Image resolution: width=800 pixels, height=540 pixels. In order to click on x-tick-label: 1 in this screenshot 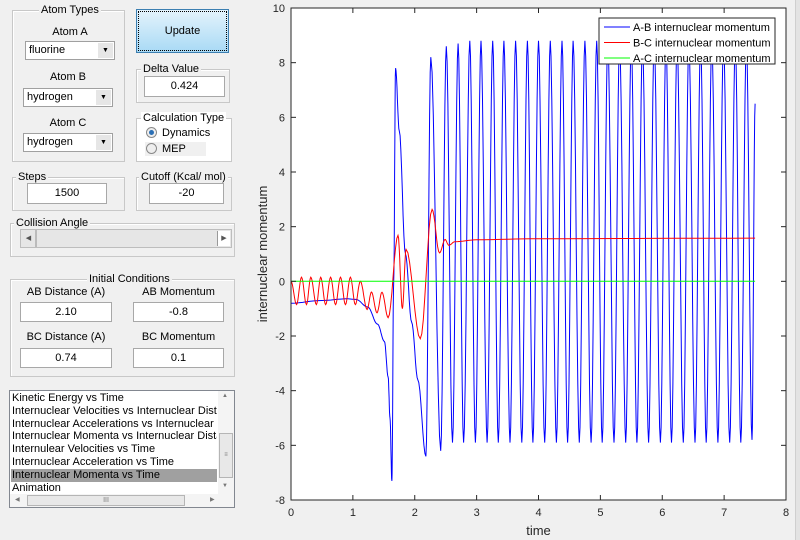, I will do `click(353, 513)`.